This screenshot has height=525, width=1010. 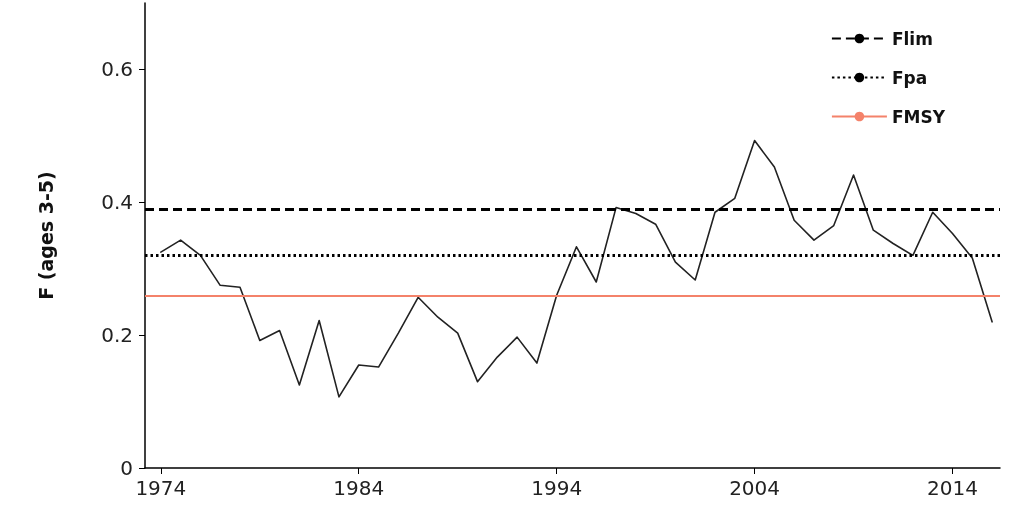 What do you see at coordinates (952, 488) in the screenshot?
I see `x-tick-label: 2014` at bounding box center [952, 488].